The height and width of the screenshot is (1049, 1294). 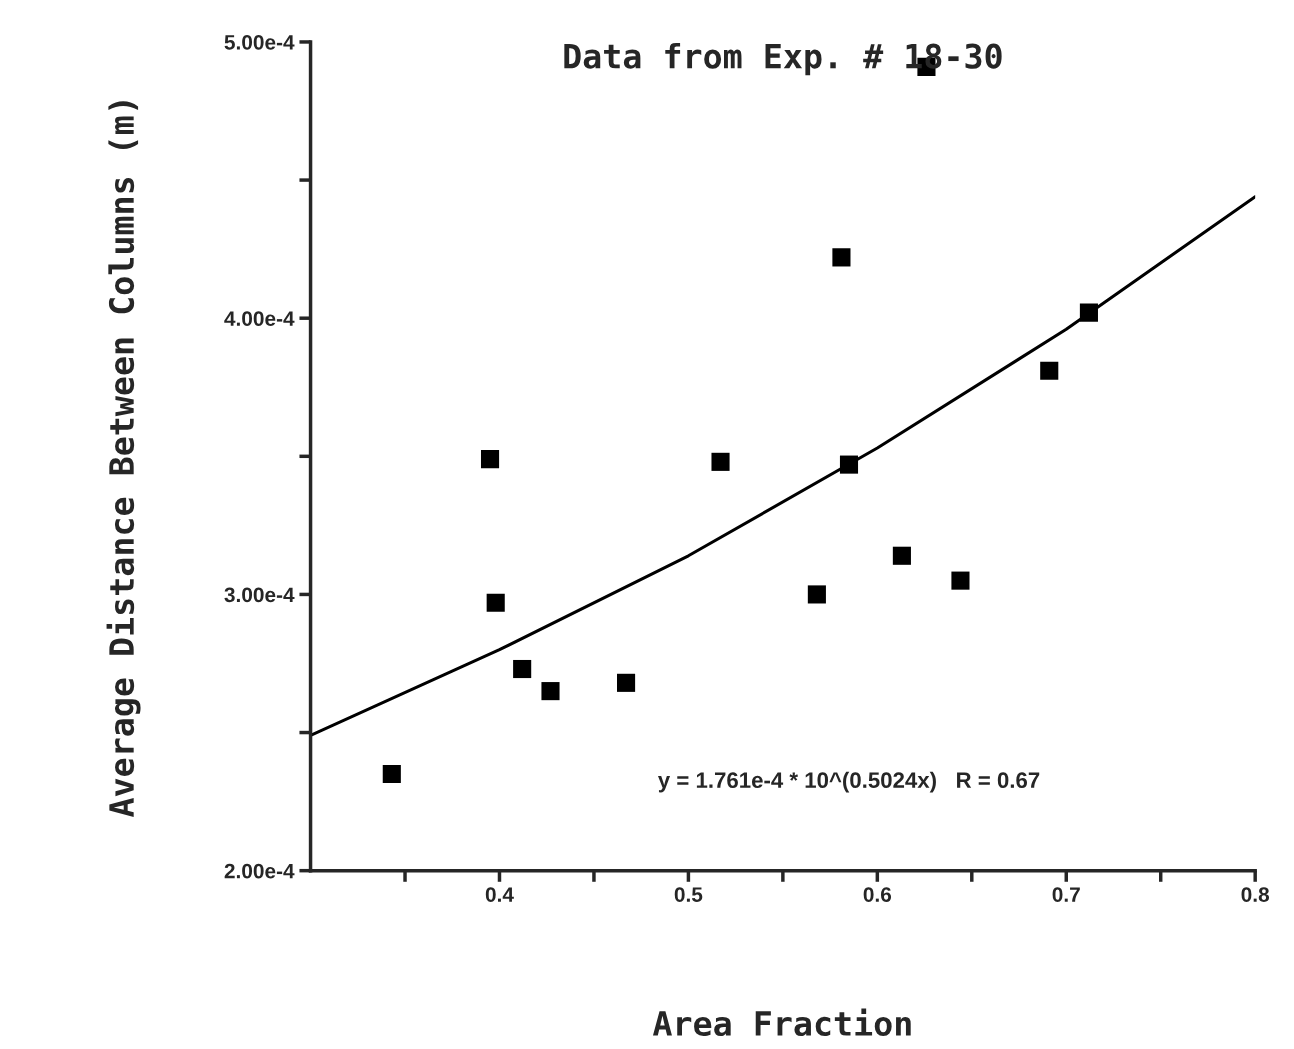 I want to click on x-tick-label: 0.5, so click(x=688, y=894).